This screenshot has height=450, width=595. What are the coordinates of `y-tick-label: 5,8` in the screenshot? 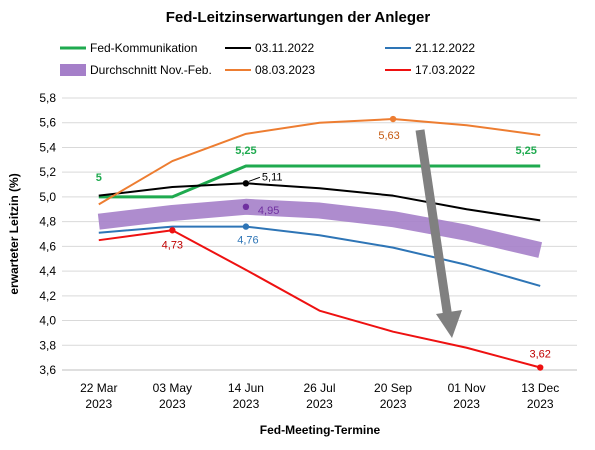 It's located at (47, 98).